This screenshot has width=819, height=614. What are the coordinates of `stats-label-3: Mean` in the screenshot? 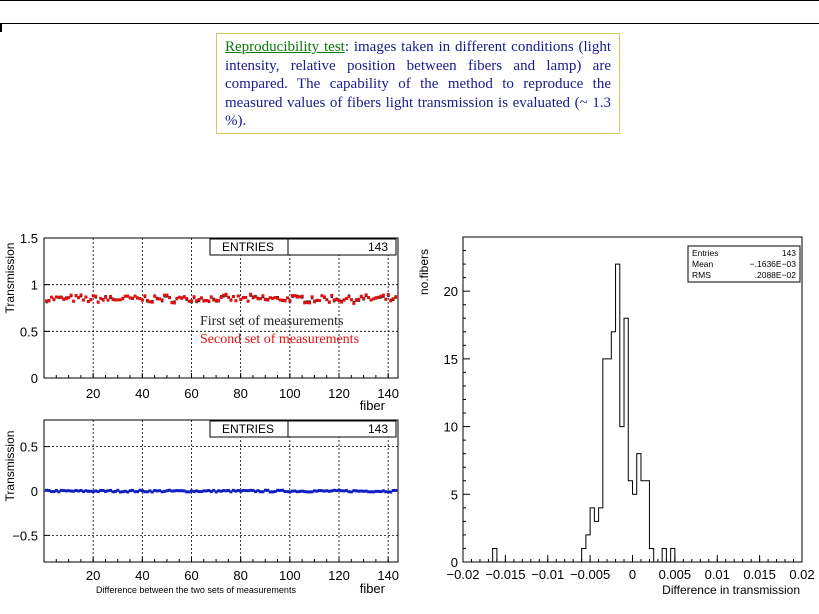 It's located at (703, 264).